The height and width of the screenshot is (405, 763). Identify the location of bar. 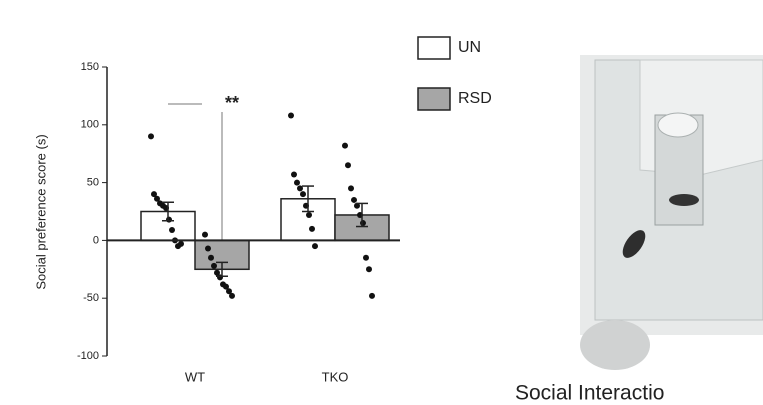
(362, 228).